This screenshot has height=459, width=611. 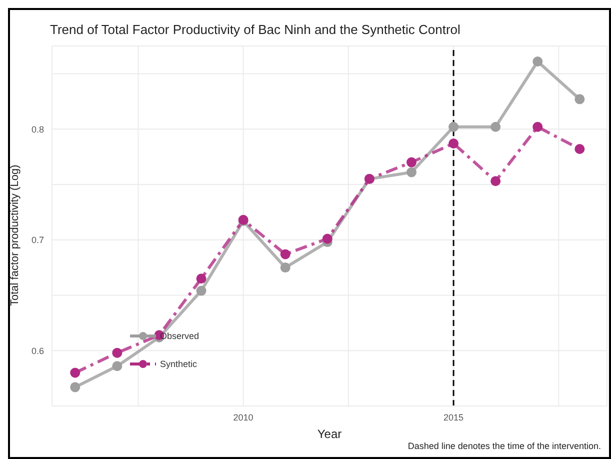 What do you see at coordinates (37, 240) in the screenshot?
I see `y-tick-label: 0.7` at bounding box center [37, 240].